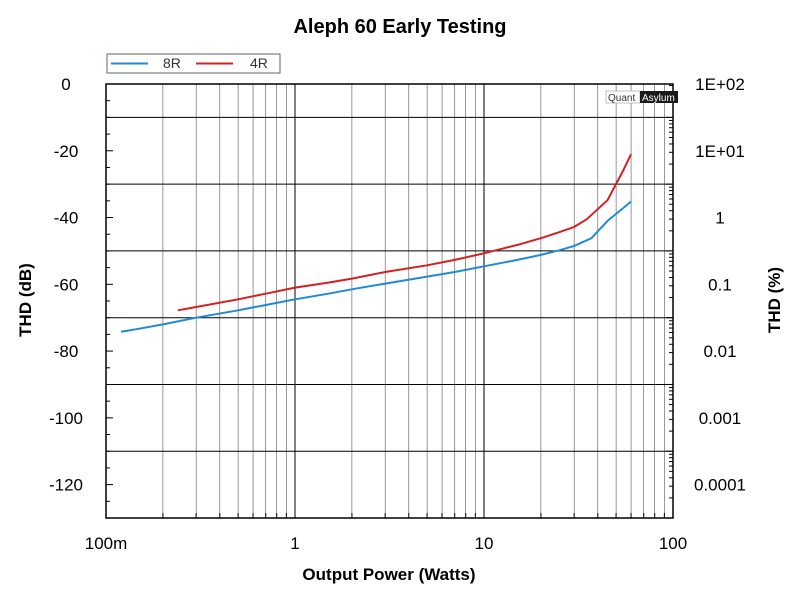 Image resolution: width=800 pixels, height=600 pixels. Describe the element at coordinates (673, 543) in the screenshot. I see `x-tick-label: 100` at that location.